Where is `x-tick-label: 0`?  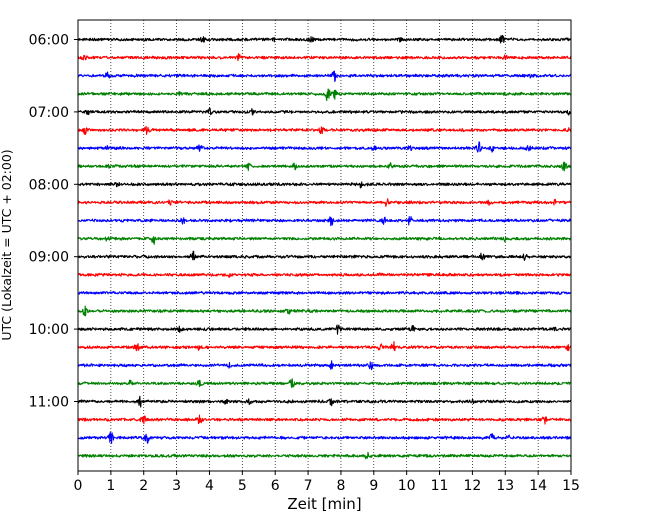
x-tick-label: 0 is located at coordinates (78, 486).